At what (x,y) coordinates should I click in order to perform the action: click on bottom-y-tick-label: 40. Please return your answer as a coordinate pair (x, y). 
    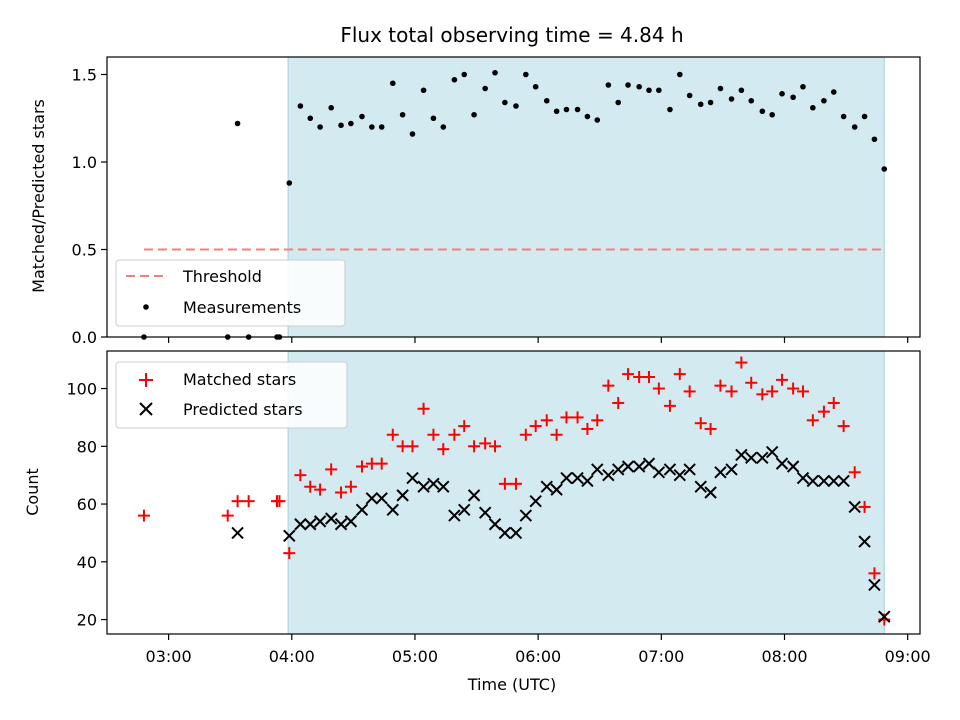
    Looking at the image, I should click on (87, 562).